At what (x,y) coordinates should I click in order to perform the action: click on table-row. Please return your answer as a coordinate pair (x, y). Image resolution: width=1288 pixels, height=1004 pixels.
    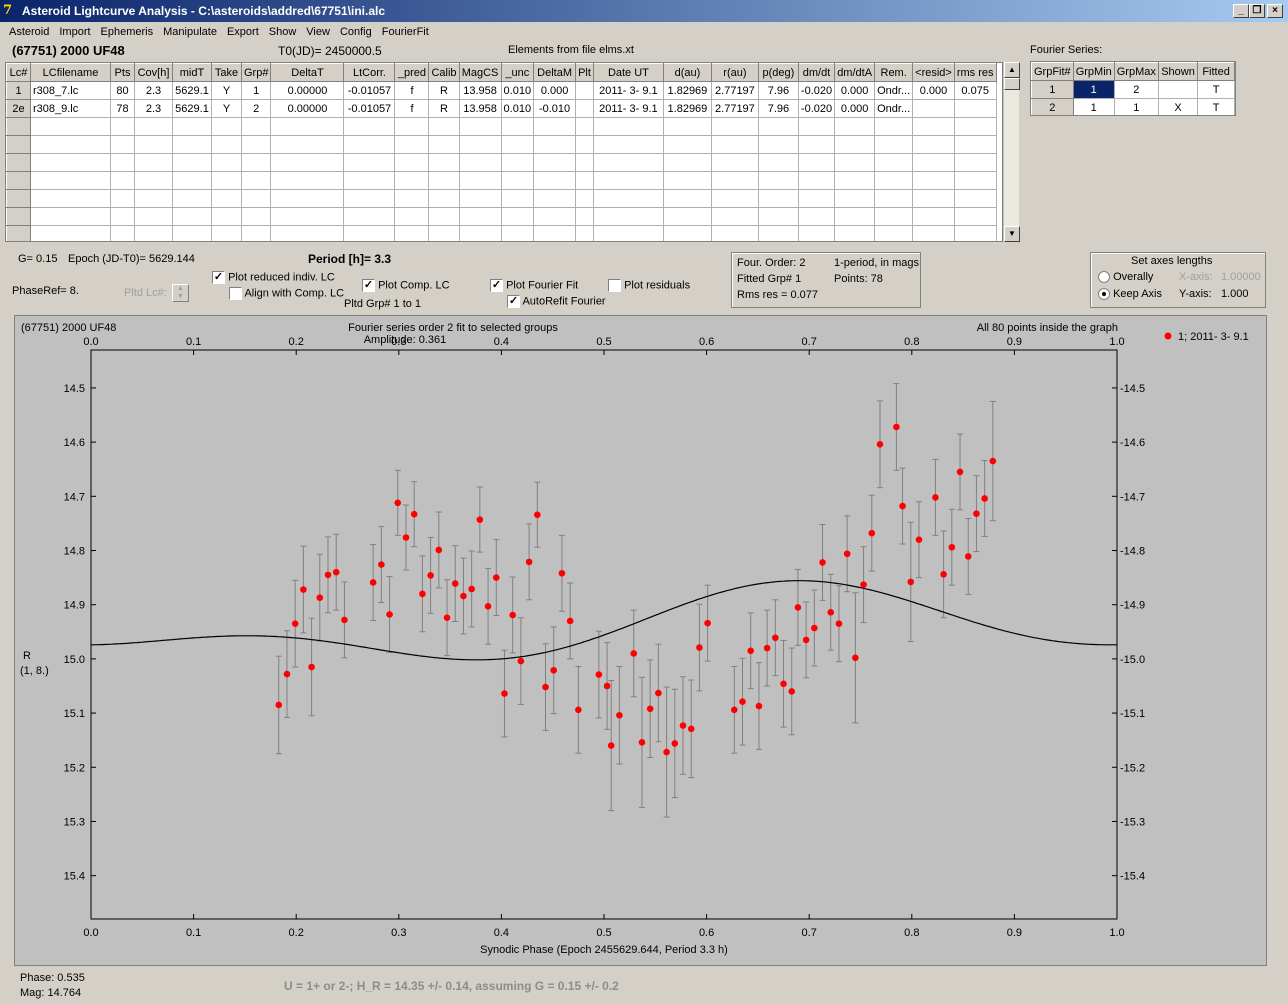
    Looking at the image, I should click on (501, 126).